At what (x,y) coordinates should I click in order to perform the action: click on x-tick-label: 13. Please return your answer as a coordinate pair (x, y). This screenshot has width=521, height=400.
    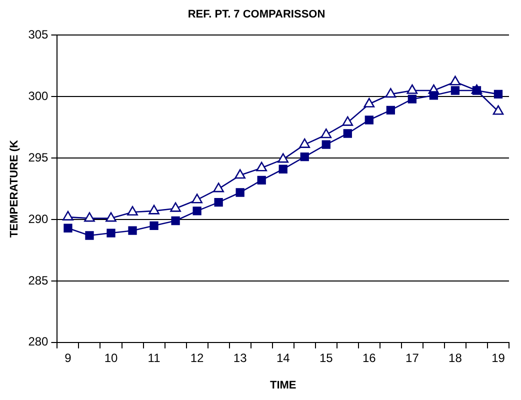
    Looking at the image, I should click on (240, 357).